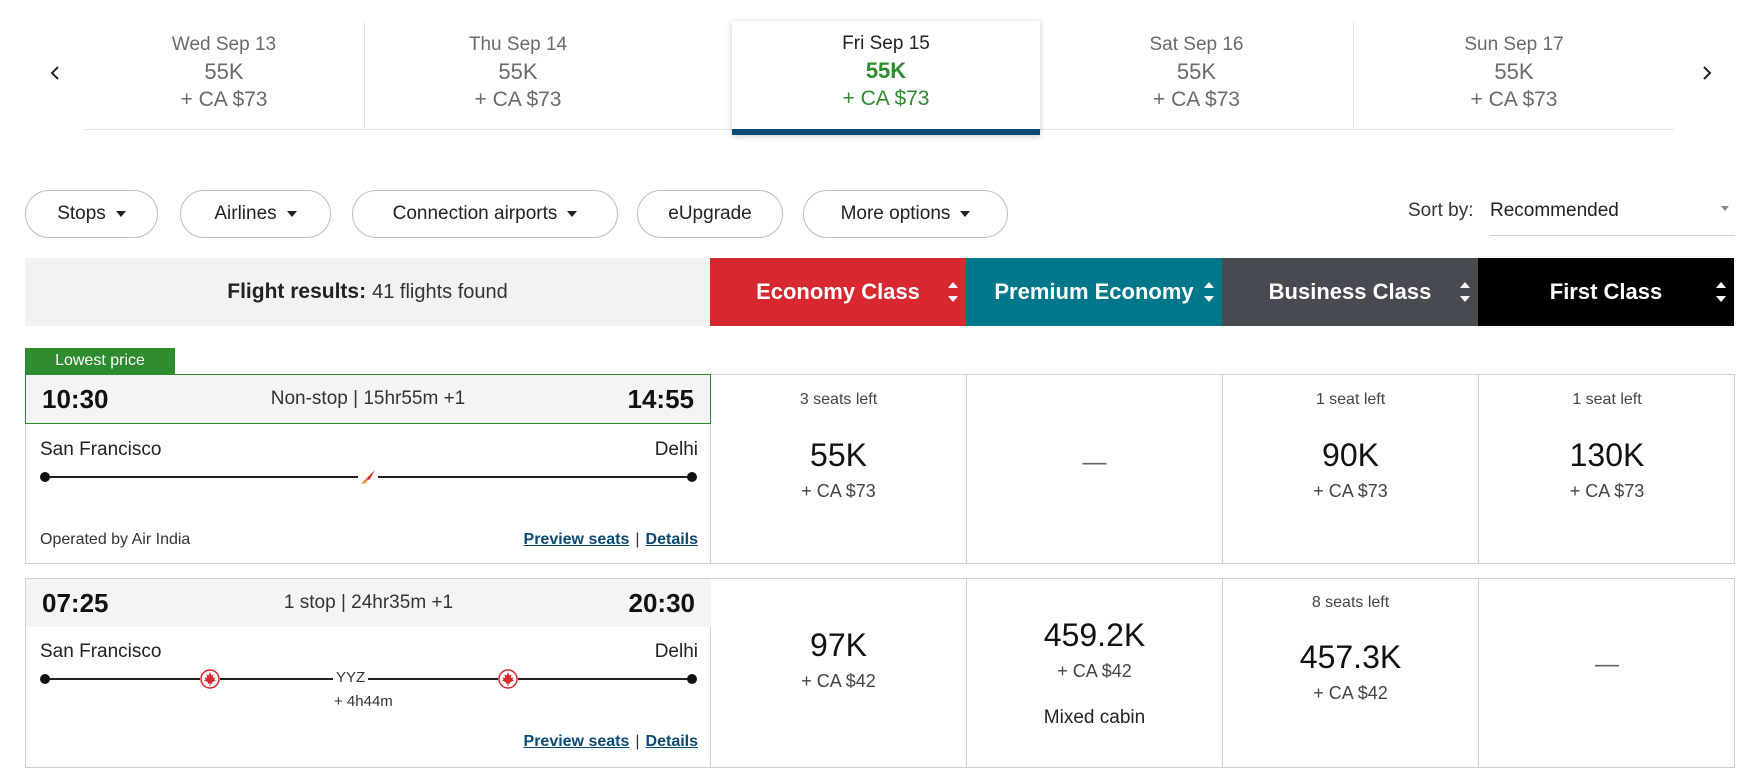  I want to click on date-option-selected: Fri Sep 15 55K + CA $73, so click(886, 78).